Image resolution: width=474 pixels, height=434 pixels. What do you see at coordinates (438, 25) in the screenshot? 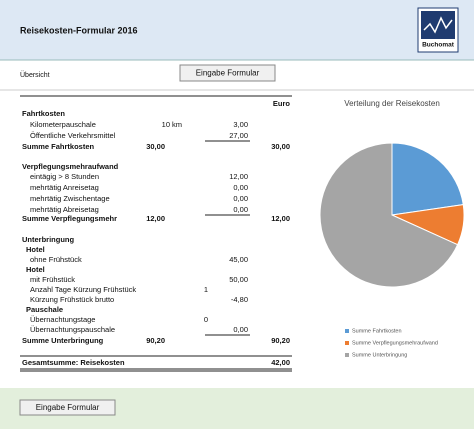
I see `logo-graph` at bounding box center [438, 25].